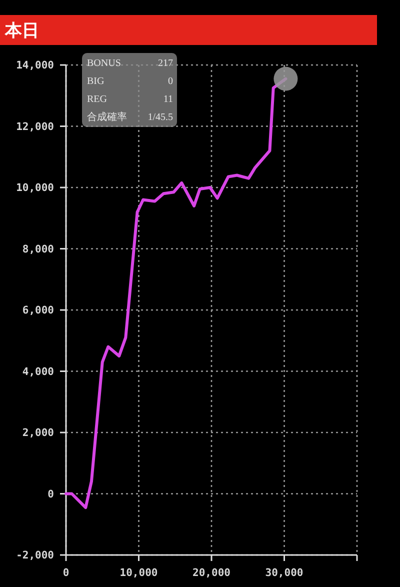 This screenshot has height=587, width=400. Describe the element at coordinates (139, 573) in the screenshot. I see `x-tick-label: 10,000` at that location.